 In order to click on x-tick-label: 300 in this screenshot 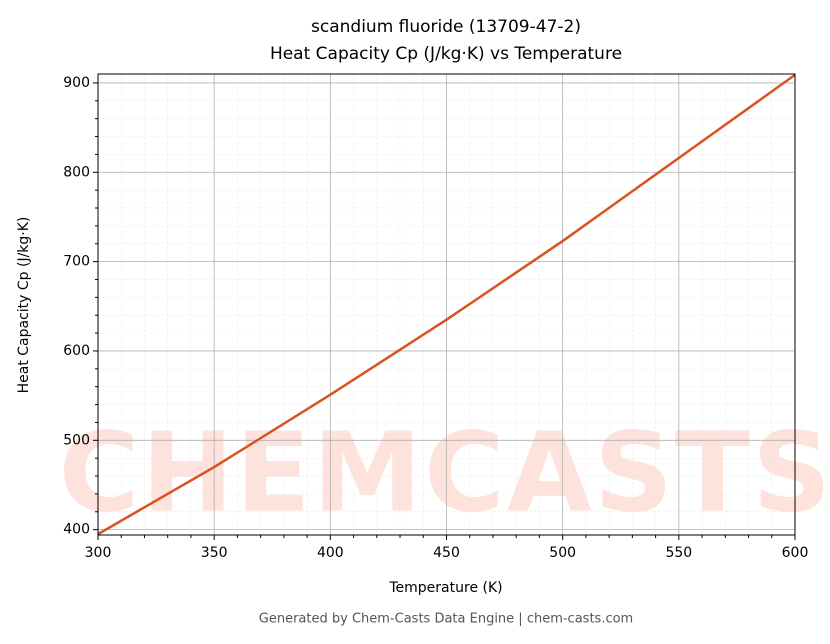, I will do `click(98, 553)`.